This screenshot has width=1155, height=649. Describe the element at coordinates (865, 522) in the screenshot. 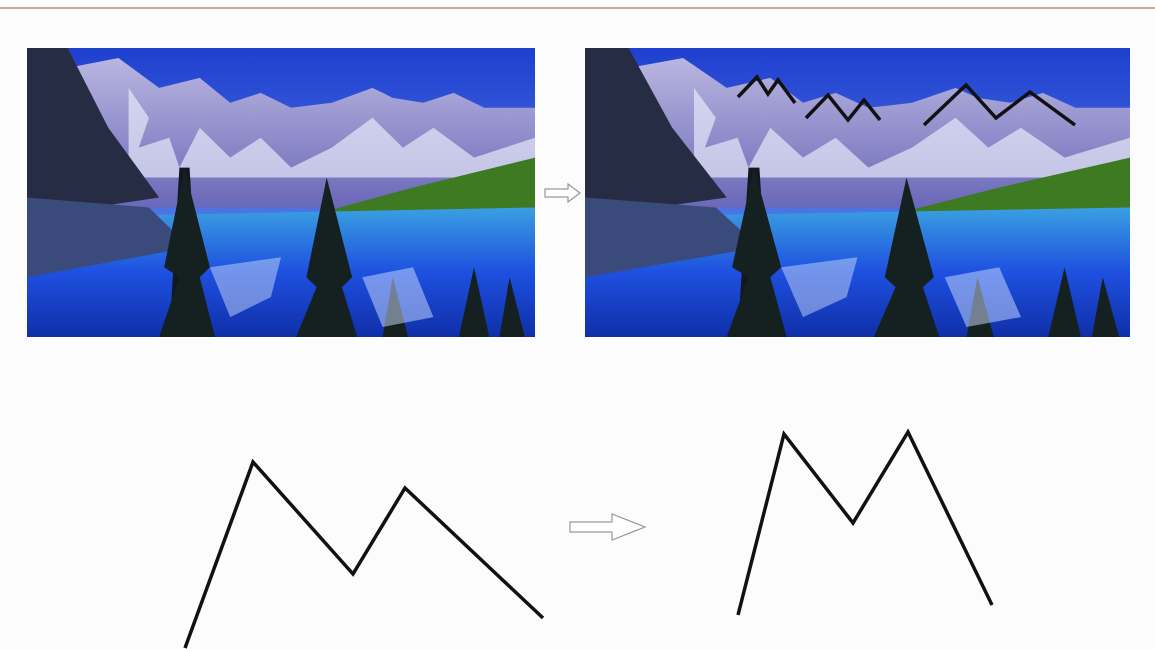

I see `zigzag-shape-transformed` at that location.